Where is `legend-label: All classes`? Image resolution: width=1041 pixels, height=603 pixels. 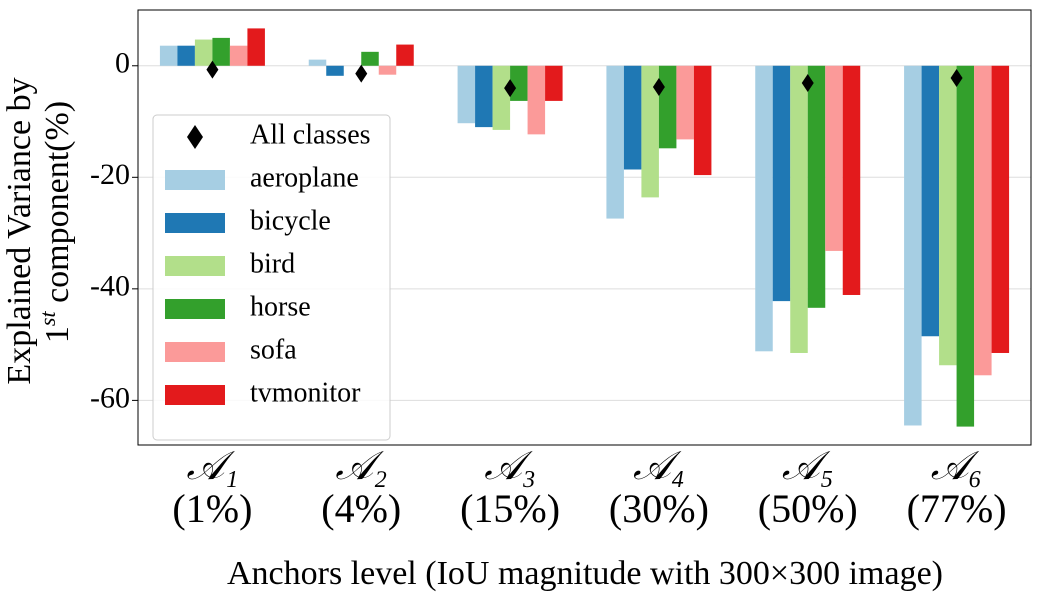
legend-label: All classes is located at coordinates (310, 134).